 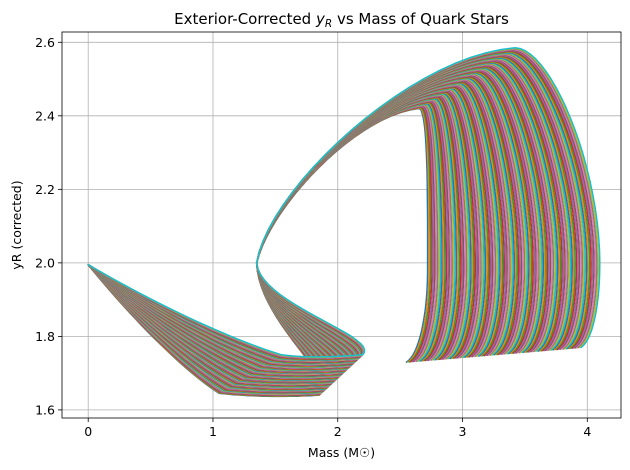 What do you see at coordinates (328, 24) in the screenshot?
I see `title-subscript: R` at bounding box center [328, 24].